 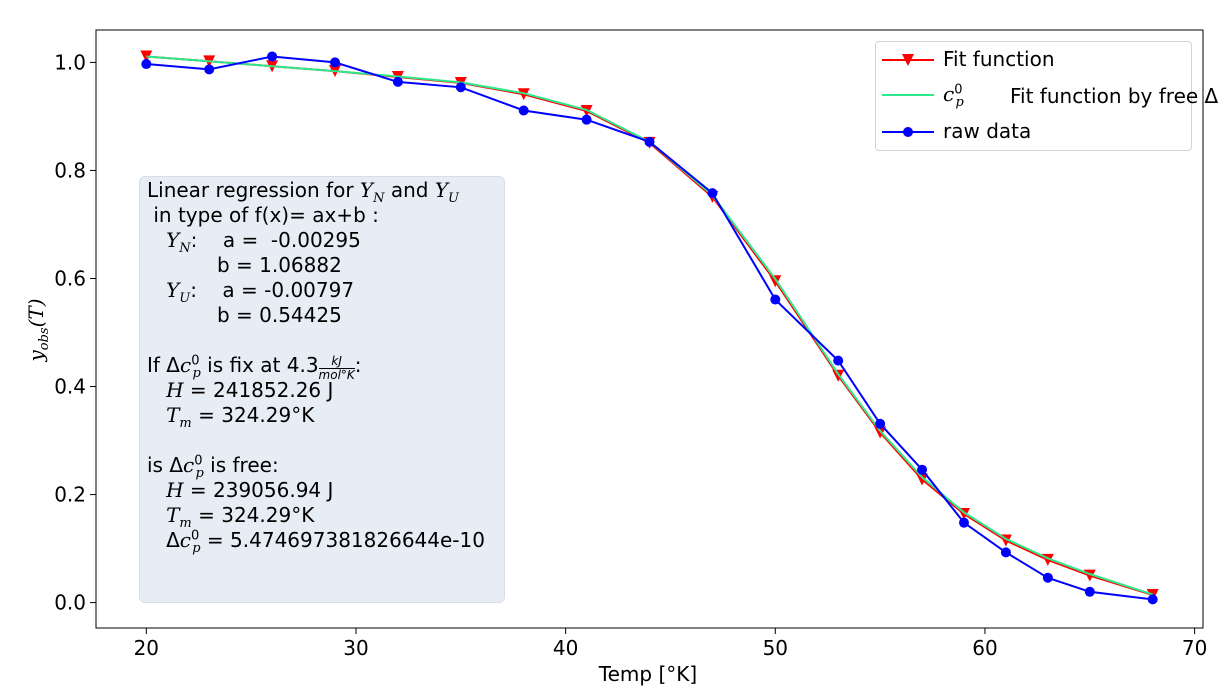 What do you see at coordinates (70, 603) in the screenshot?
I see `y-tick-label: 0.0` at bounding box center [70, 603].